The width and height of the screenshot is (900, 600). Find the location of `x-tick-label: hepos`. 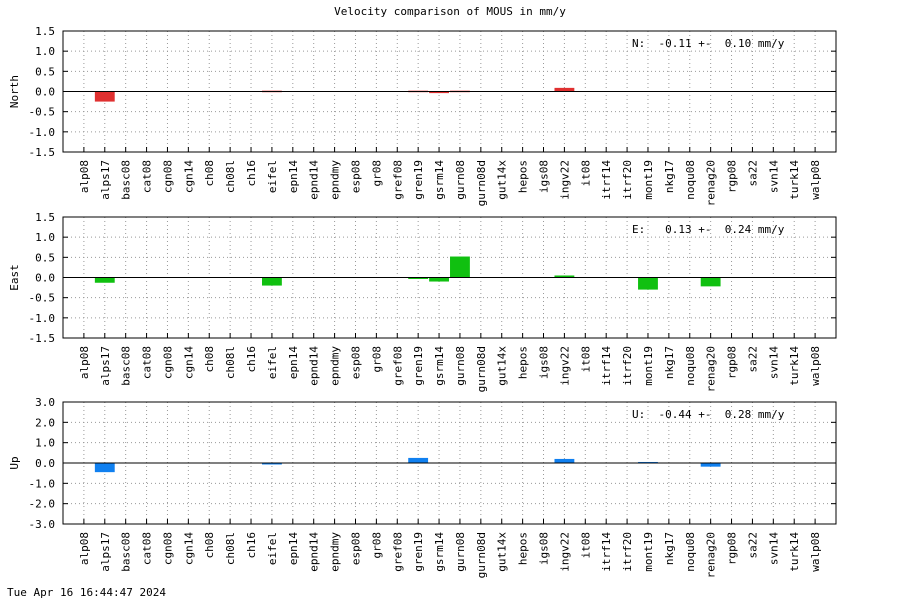

x-tick-label: hepos is located at coordinates (523, 362).